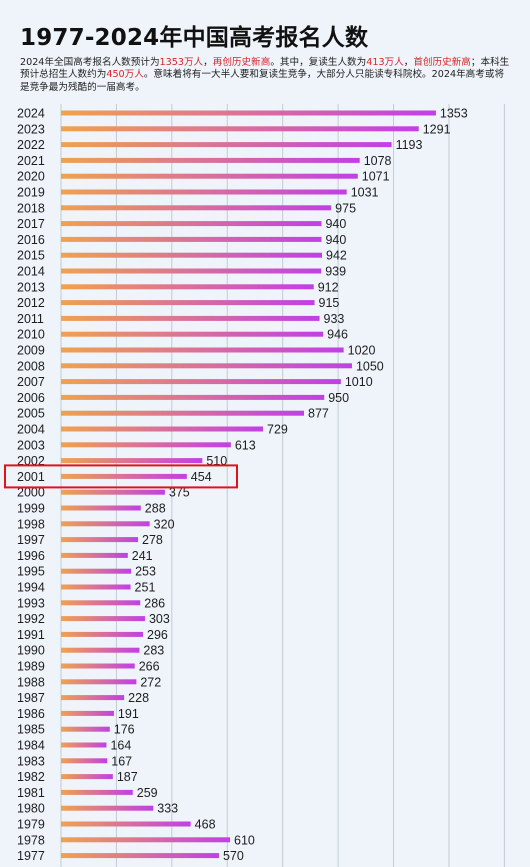  I want to click on value-label: 272, so click(150, 682).